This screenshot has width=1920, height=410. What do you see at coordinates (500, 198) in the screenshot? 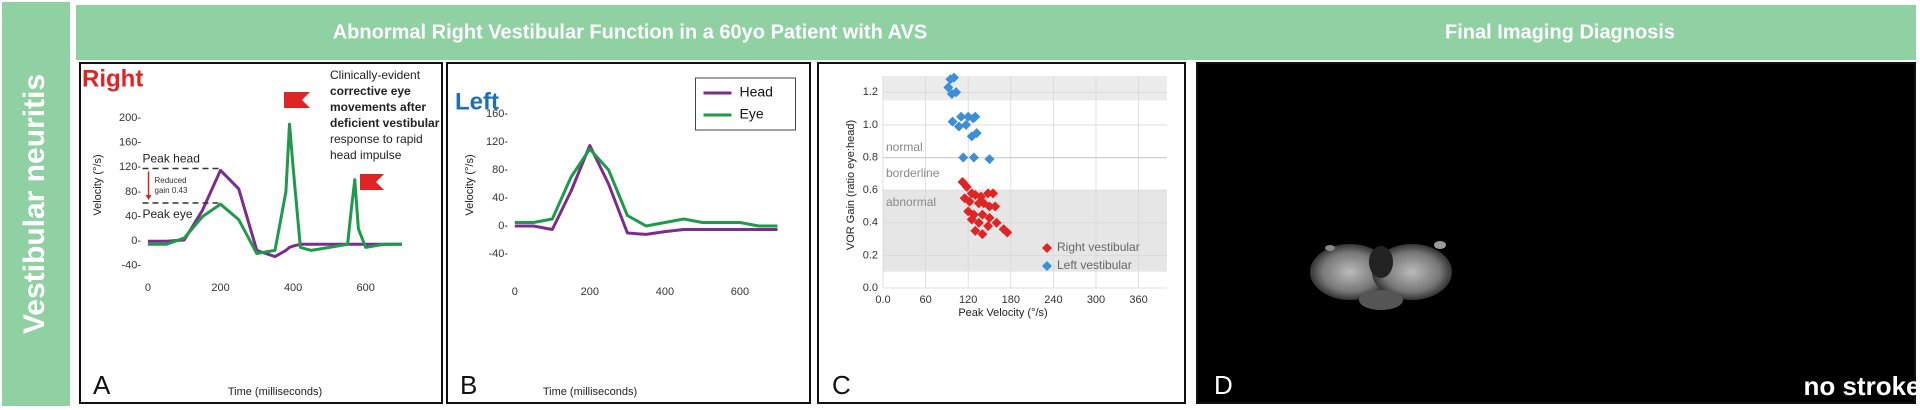
I see `y-tick-label: 40-` at bounding box center [500, 198].